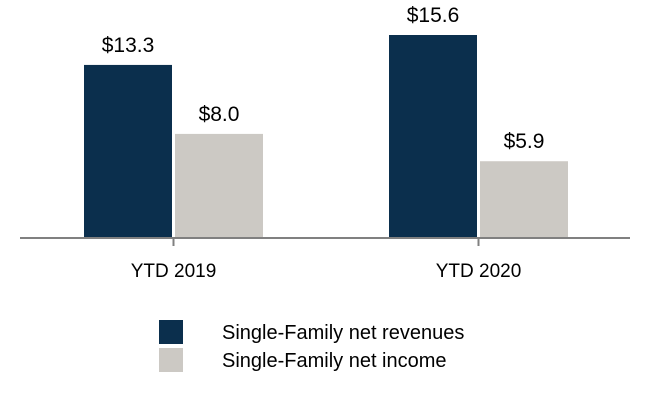 The image size is (650, 400). I want to click on x-tick-label: YTD 2019, so click(174, 271).